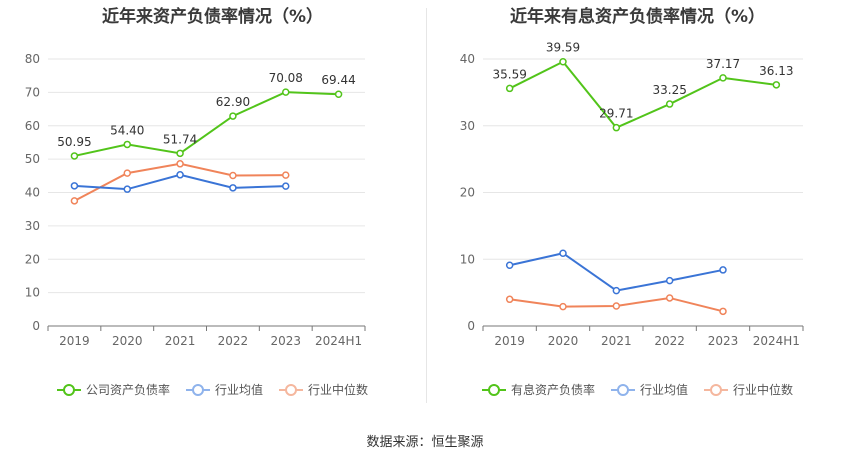  I want to click on y-tick-label: 60, so click(32, 126).